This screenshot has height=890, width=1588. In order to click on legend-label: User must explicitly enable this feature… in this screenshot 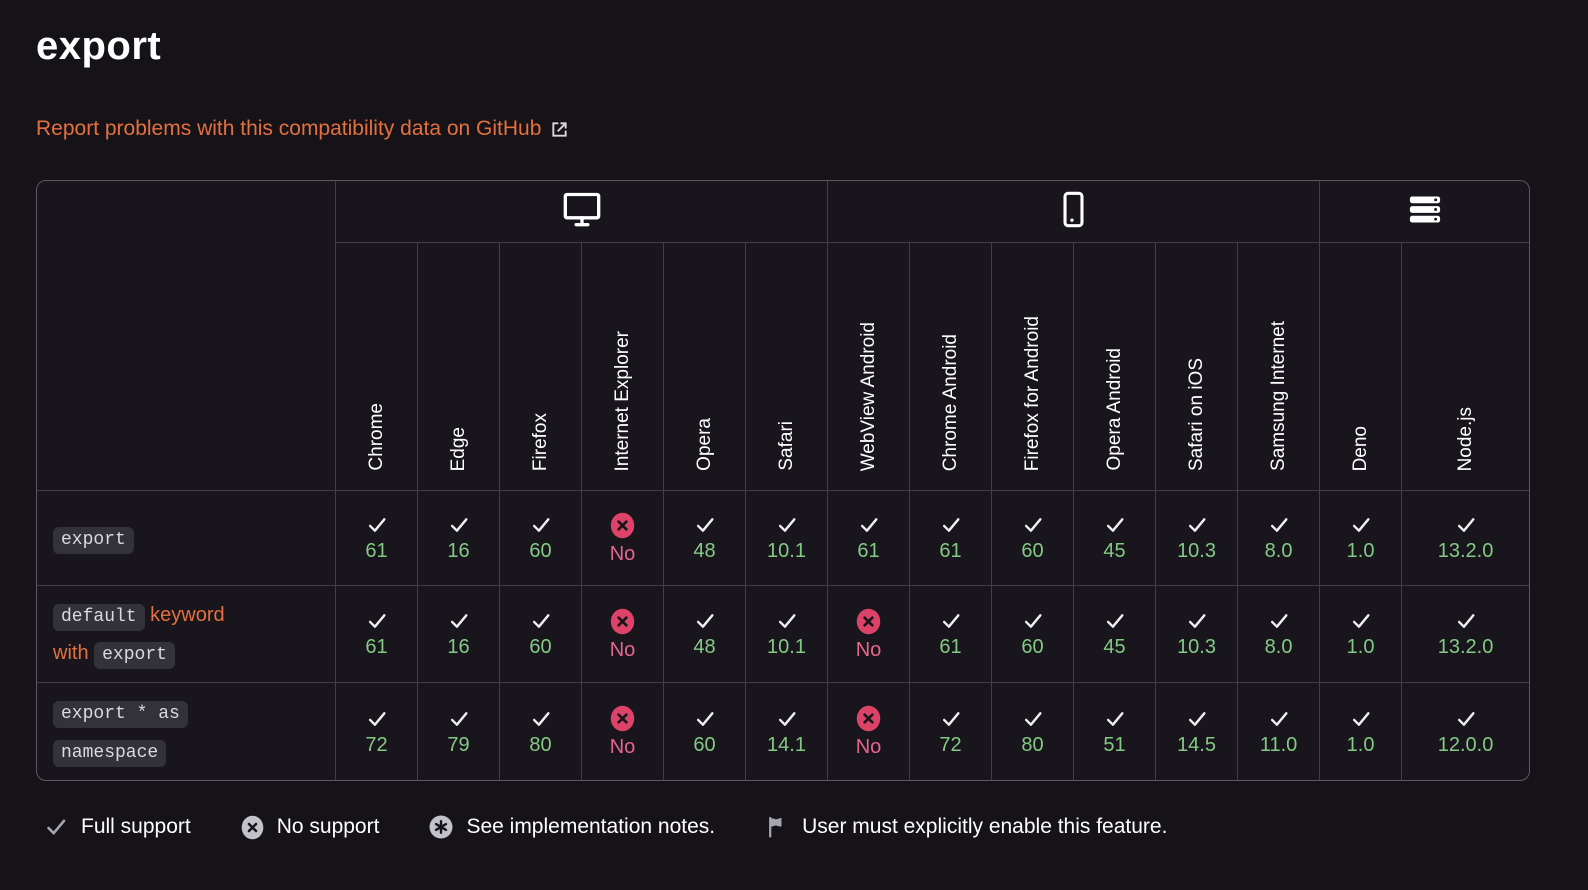, I will do `click(985, 827)`.